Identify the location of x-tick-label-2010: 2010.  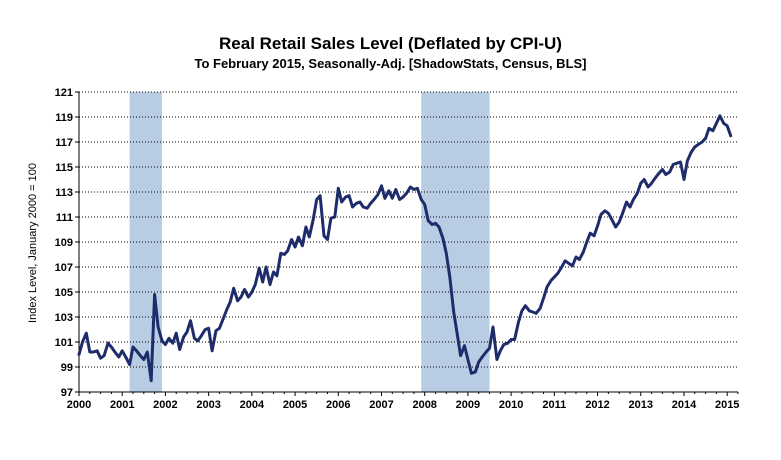
(511, 405).